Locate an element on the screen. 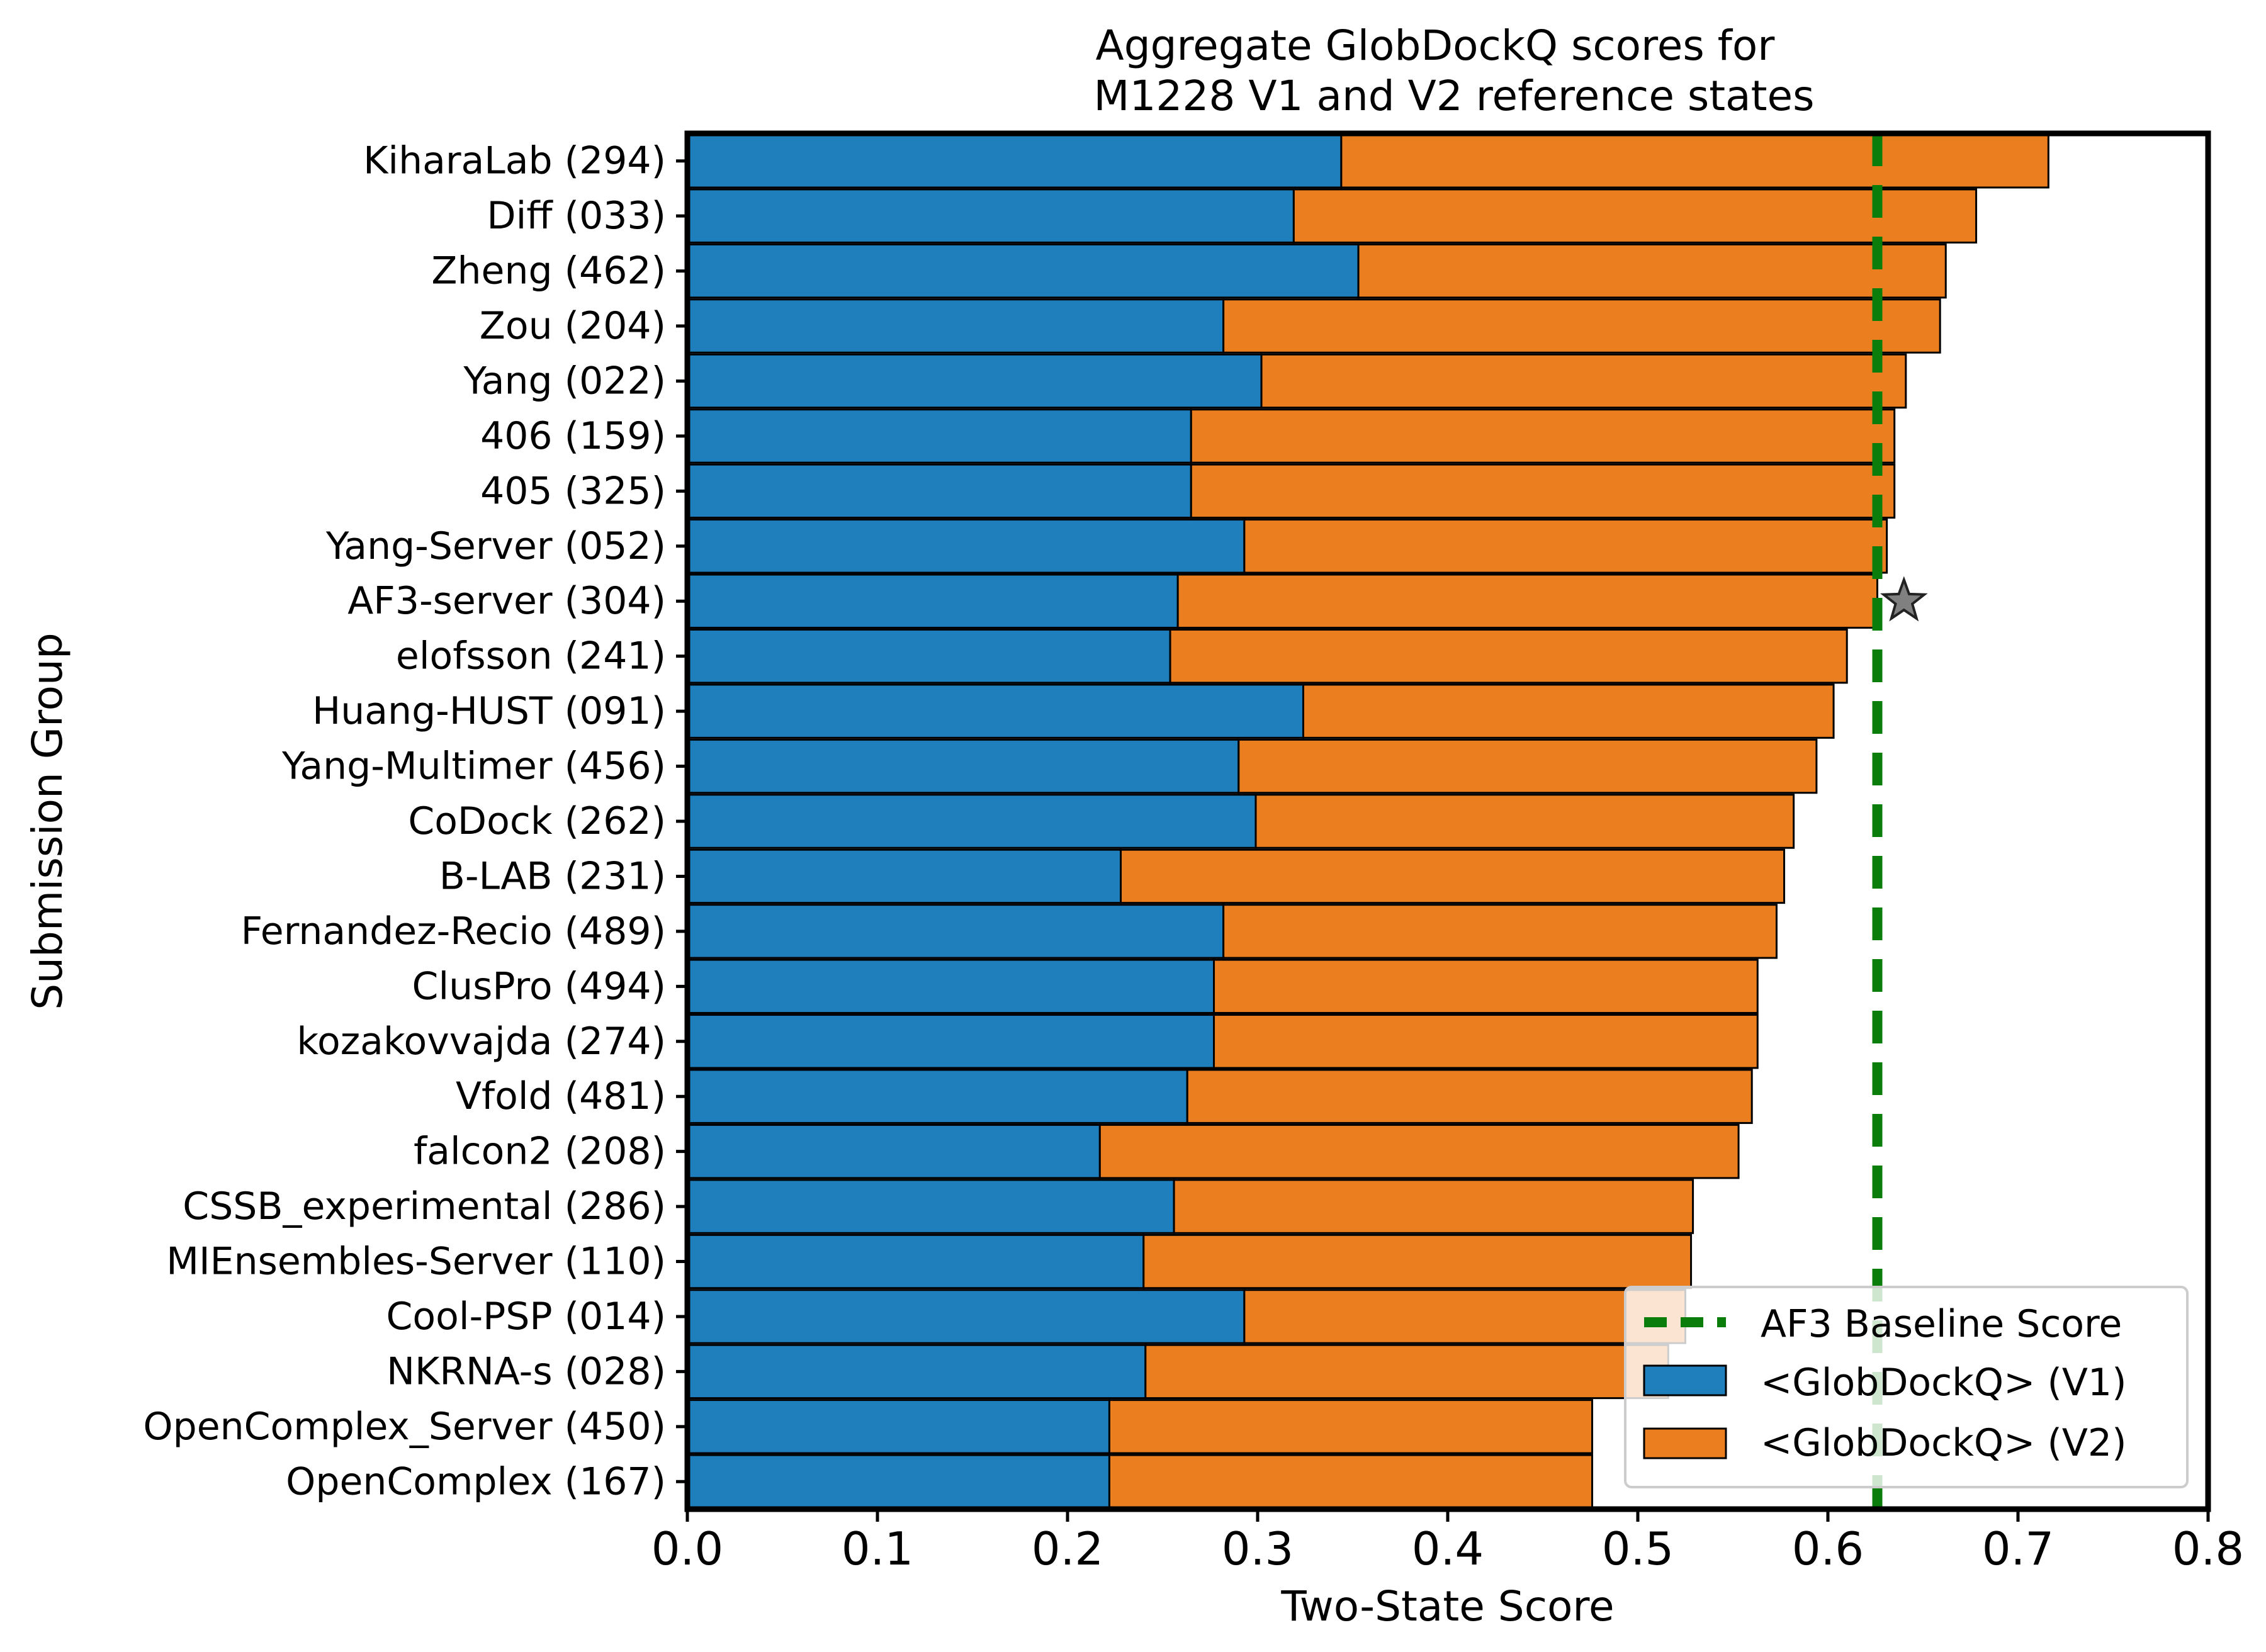 The height and width of the screenshot is (1652, 2266). y-tick-label: Fernandez-Recio (489) is located at coordinates (453, 931).